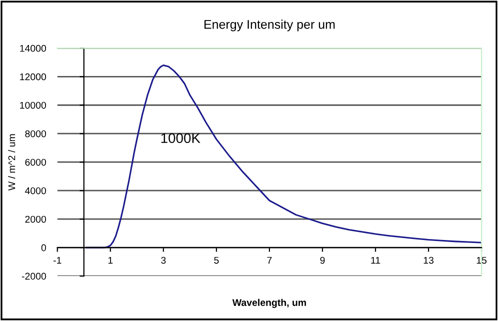 This screenshot has width=499, height=321. Describe the element at coordinates (163, 260) in the screenshot. I see `x-tick-label: 3` at that location.